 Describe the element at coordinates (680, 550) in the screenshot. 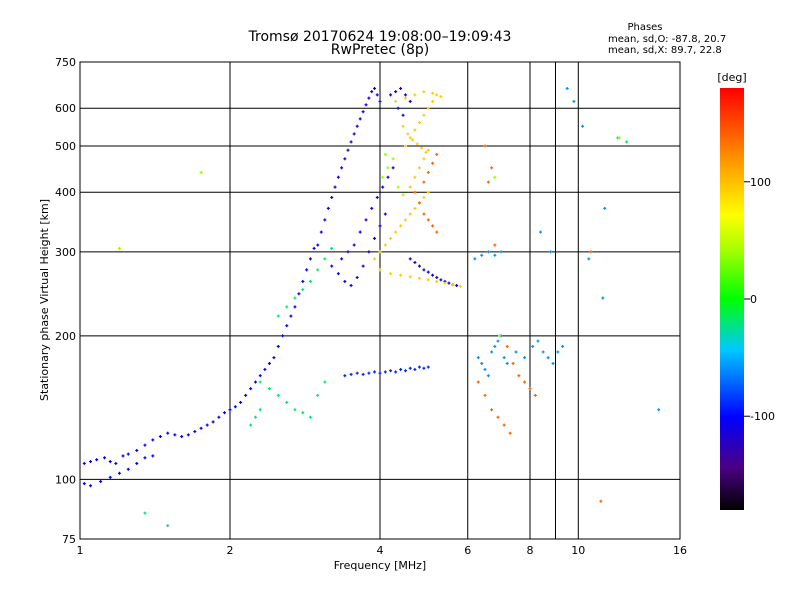

I see `x-tick-label: 16` at that location.